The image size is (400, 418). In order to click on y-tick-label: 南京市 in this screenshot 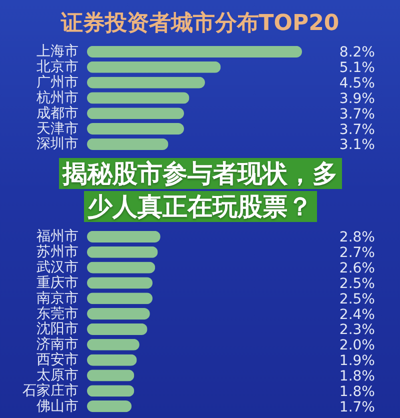, I will do `click(57, 298)`.